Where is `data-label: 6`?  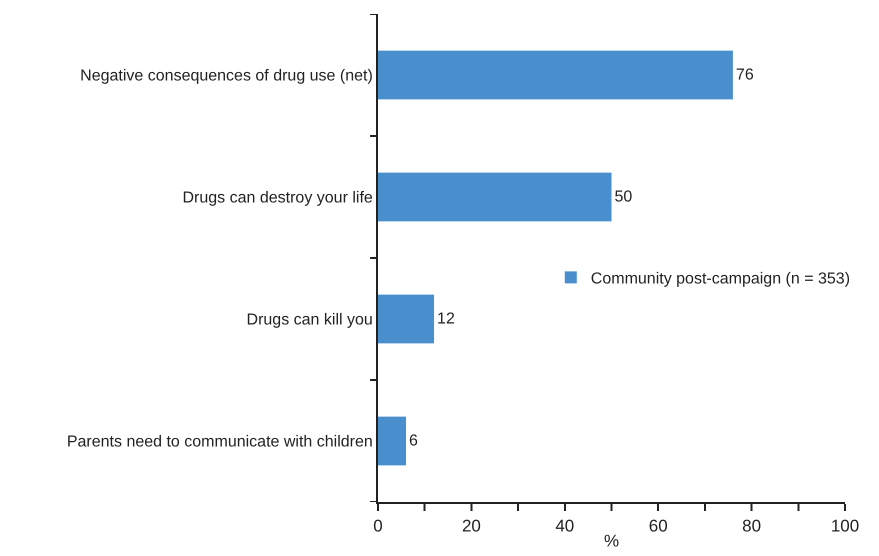 data-label: 6 is located at coordinates (413, 441).